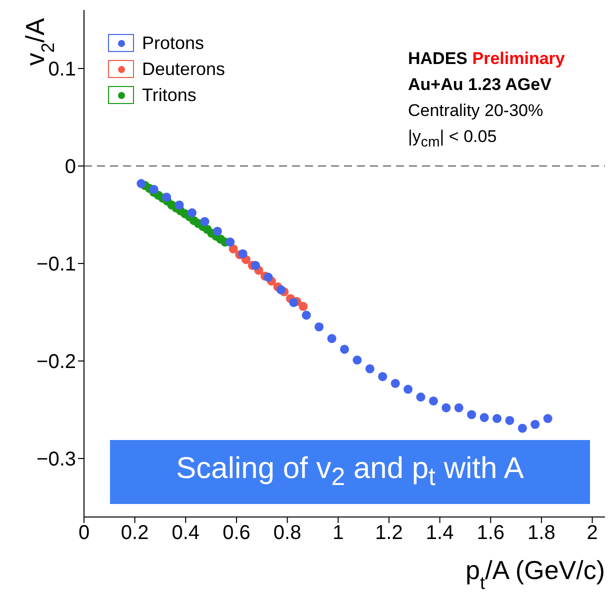 This screenshot has height=593, width=614. Describe the element at coordinates (173, 43) in the screenshot. I see `legend-label: Protons` at that location.